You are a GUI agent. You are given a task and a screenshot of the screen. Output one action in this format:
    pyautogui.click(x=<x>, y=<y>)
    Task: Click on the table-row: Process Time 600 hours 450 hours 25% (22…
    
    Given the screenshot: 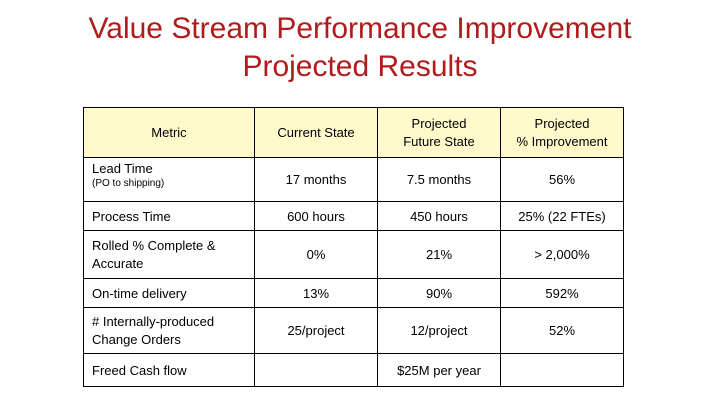 What is the action you would take?
    pyautogui.click(x=353, y=216)
    